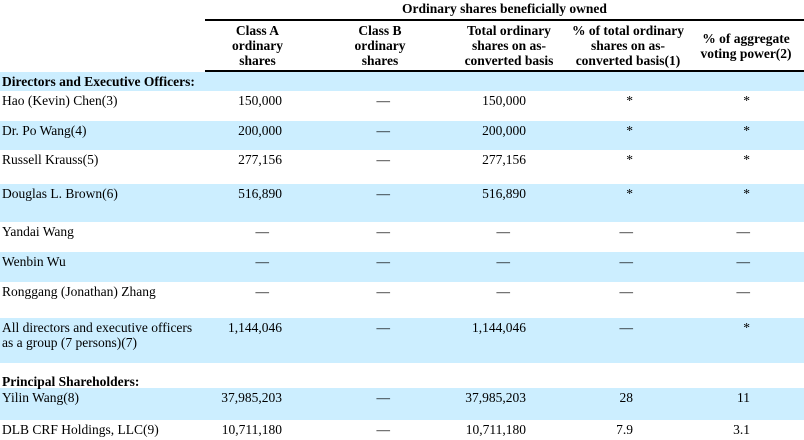 The height and width of the screenshot is (440, 804). Describe the element at coordinates (260, 130) in the screenshot. I see `cell-class-a: 200,000` at that location.